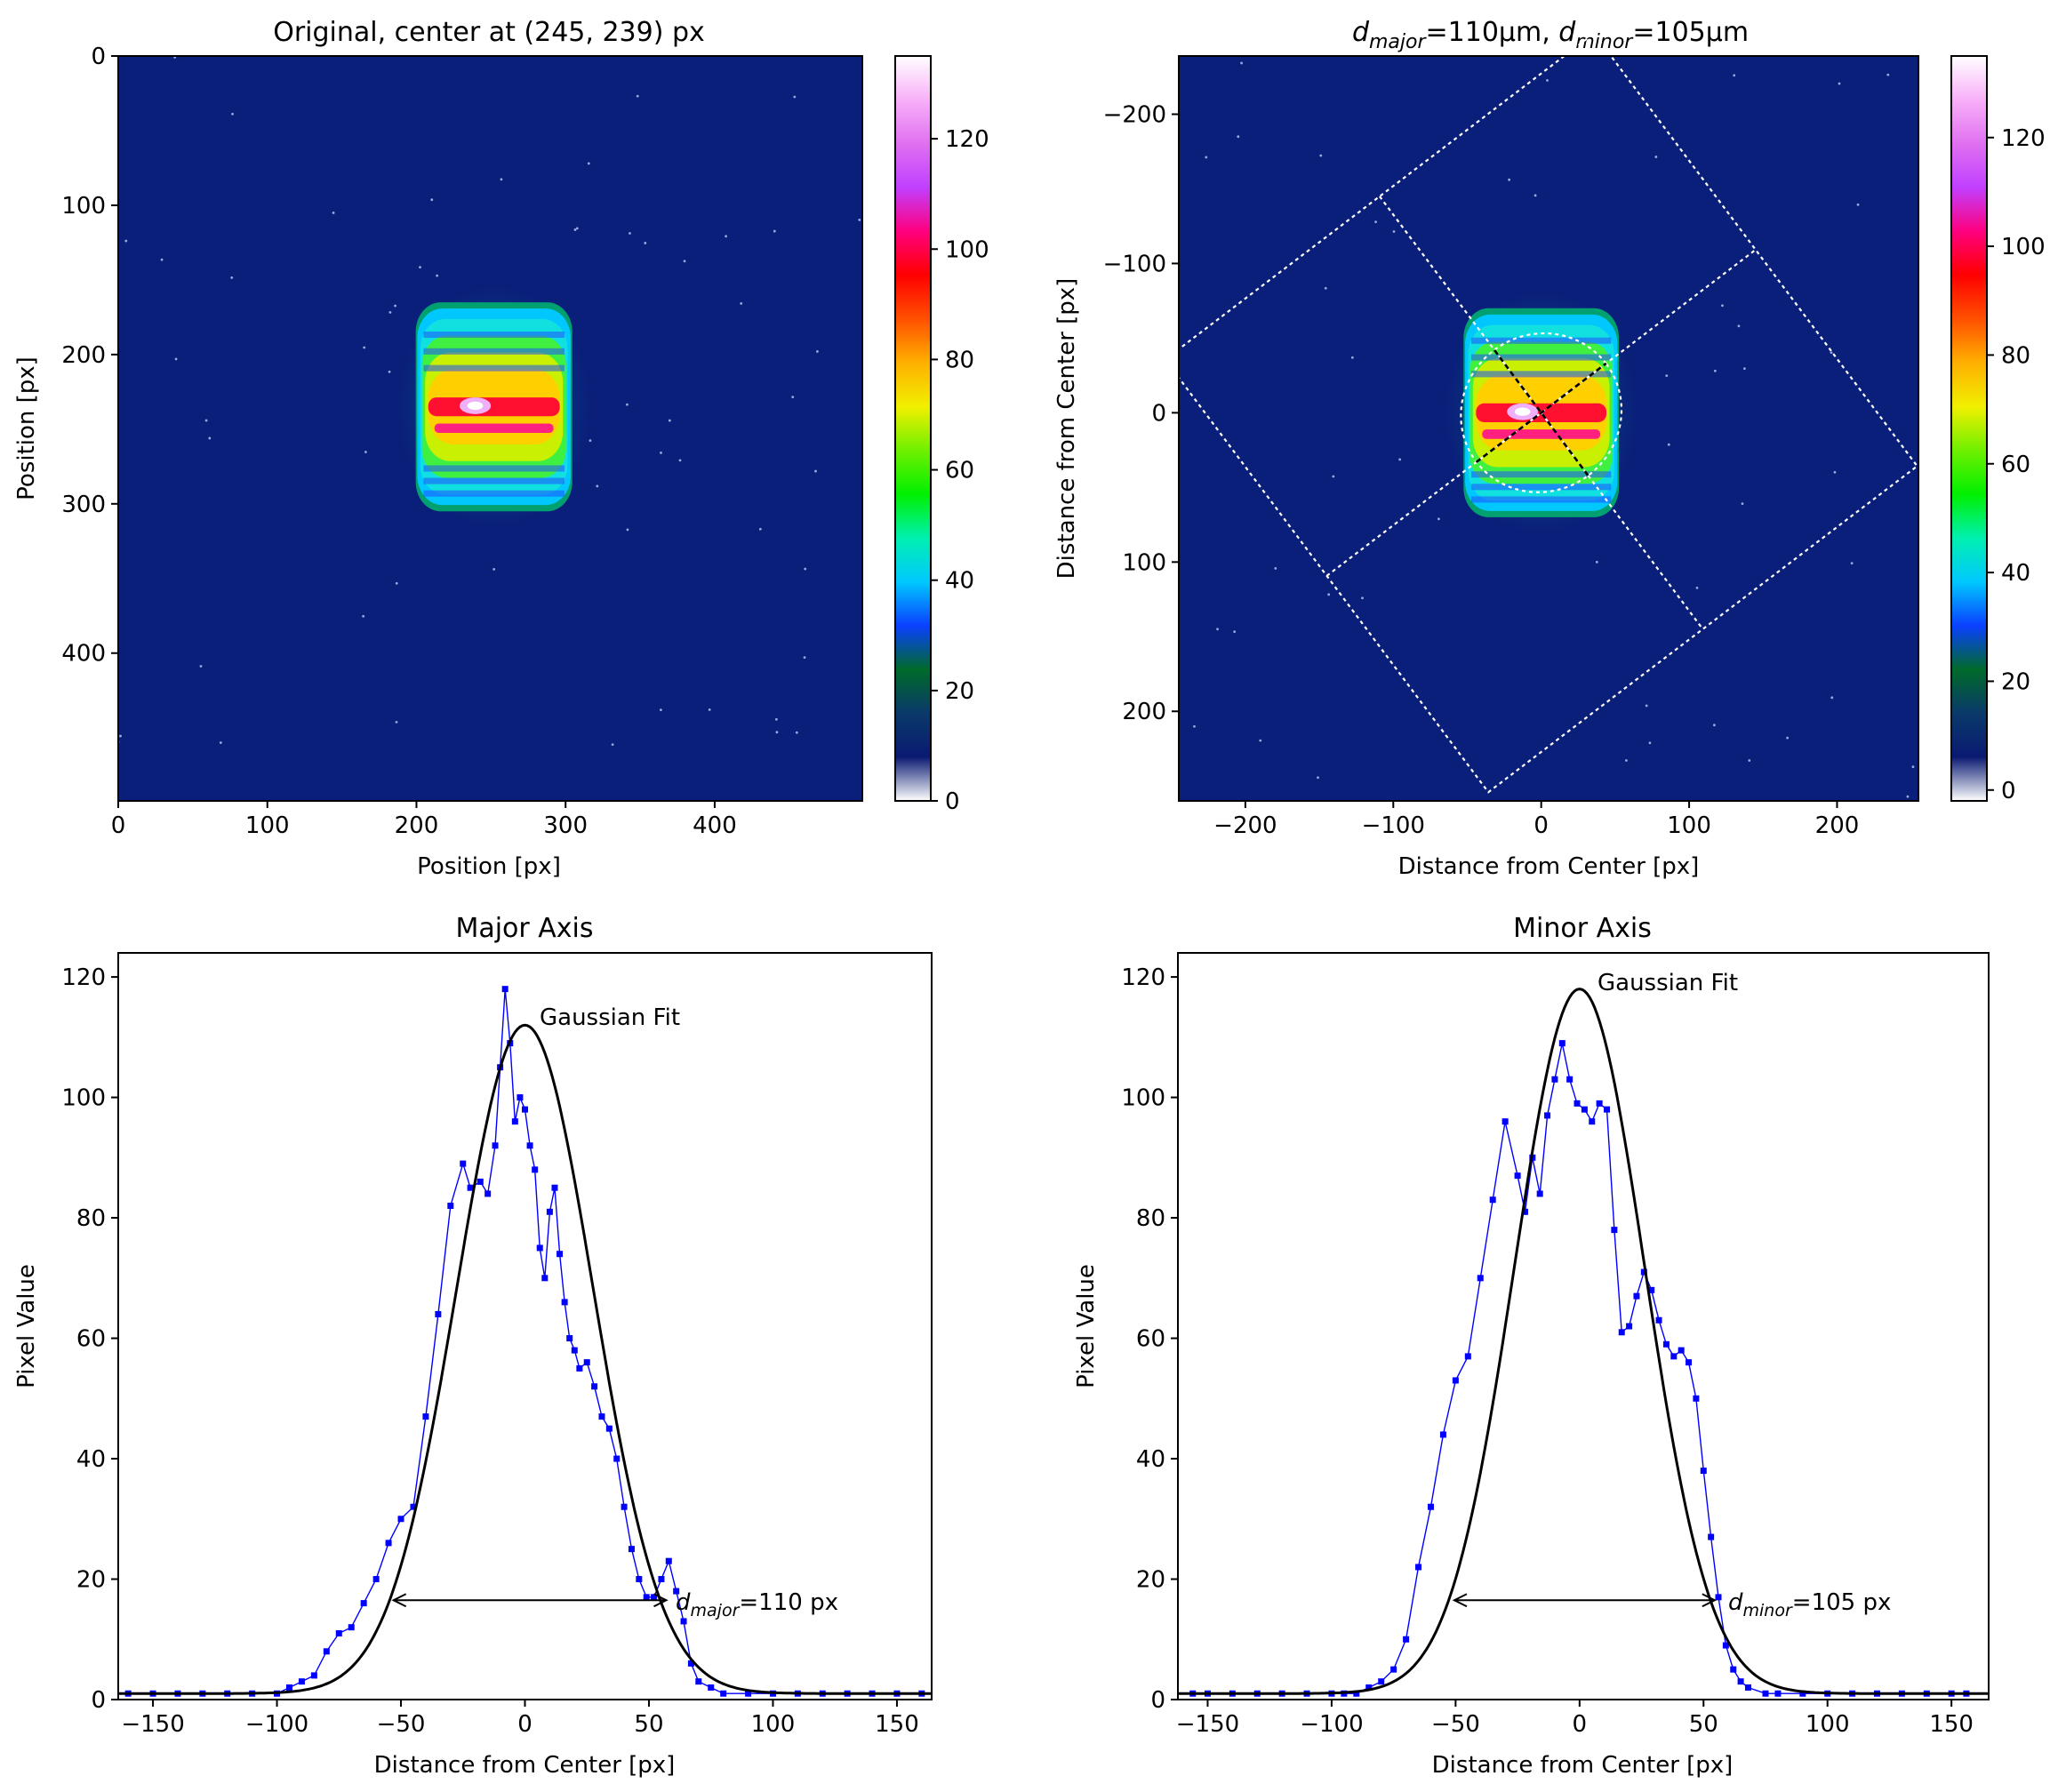  Describe the element at coordinates (1398, 42) in the screenshot. I see `panel2-title-sub1: major` at that location.